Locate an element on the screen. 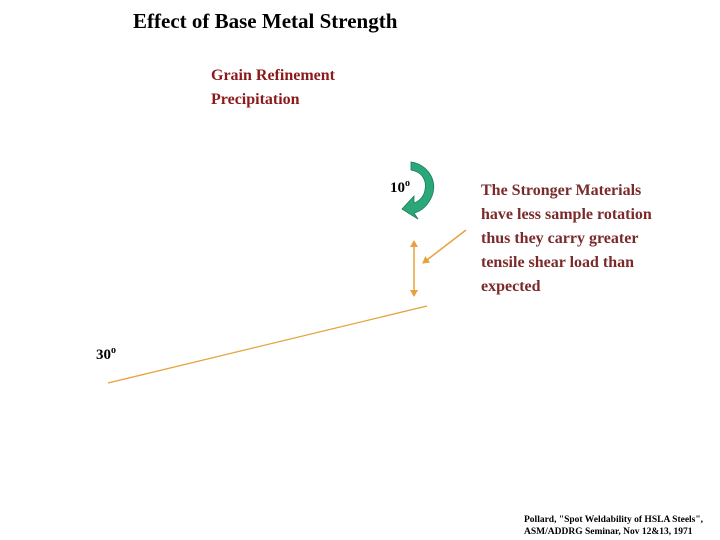 This screenshot has height=540, width=720. subtitle-precipitation: Precipitation is located at coordinates (255, 99).